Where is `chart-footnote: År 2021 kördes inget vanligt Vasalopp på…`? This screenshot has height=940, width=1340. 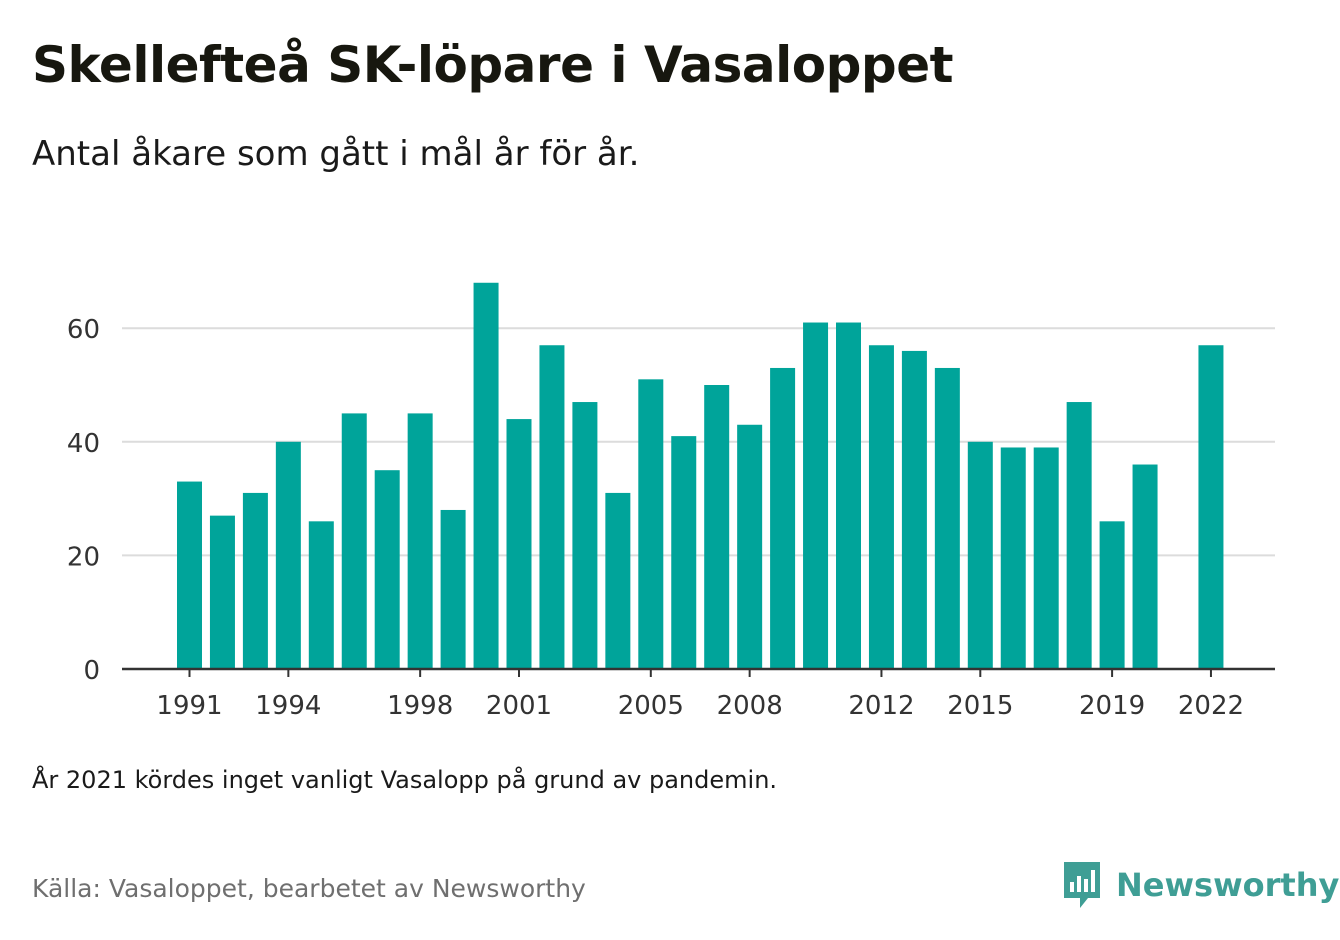
chart-footnote: År 2021 kördes inget vanligt Vasalopp på… is located at coordinates (405, 780).